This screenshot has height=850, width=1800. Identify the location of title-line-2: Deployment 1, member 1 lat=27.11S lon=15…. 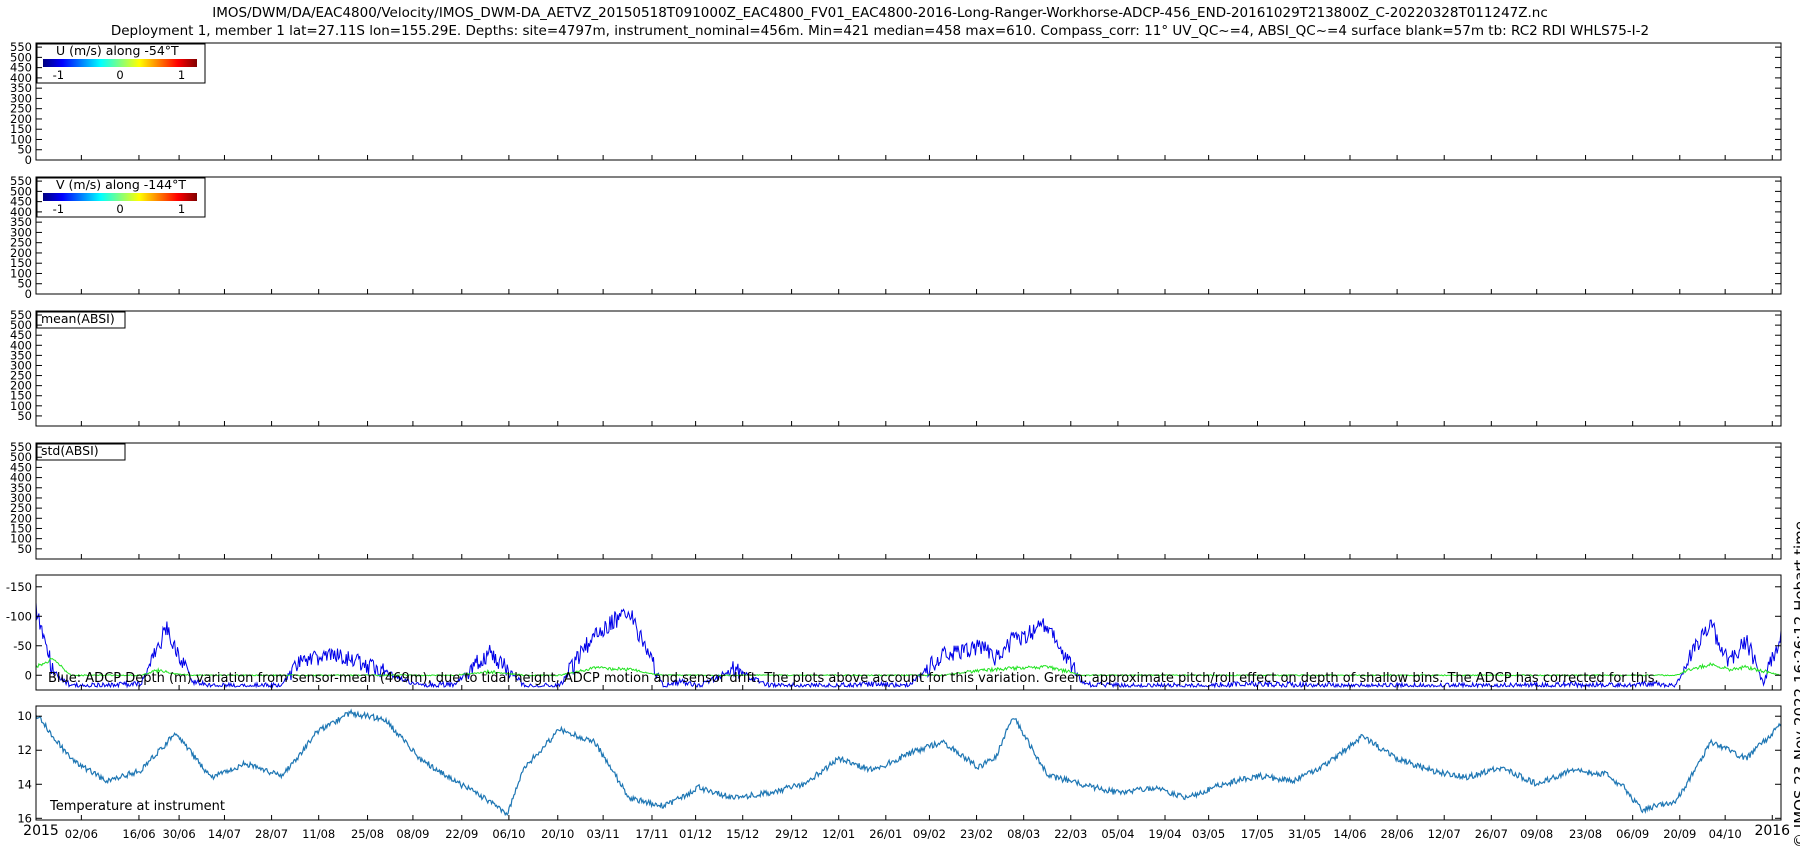
(880, 31).